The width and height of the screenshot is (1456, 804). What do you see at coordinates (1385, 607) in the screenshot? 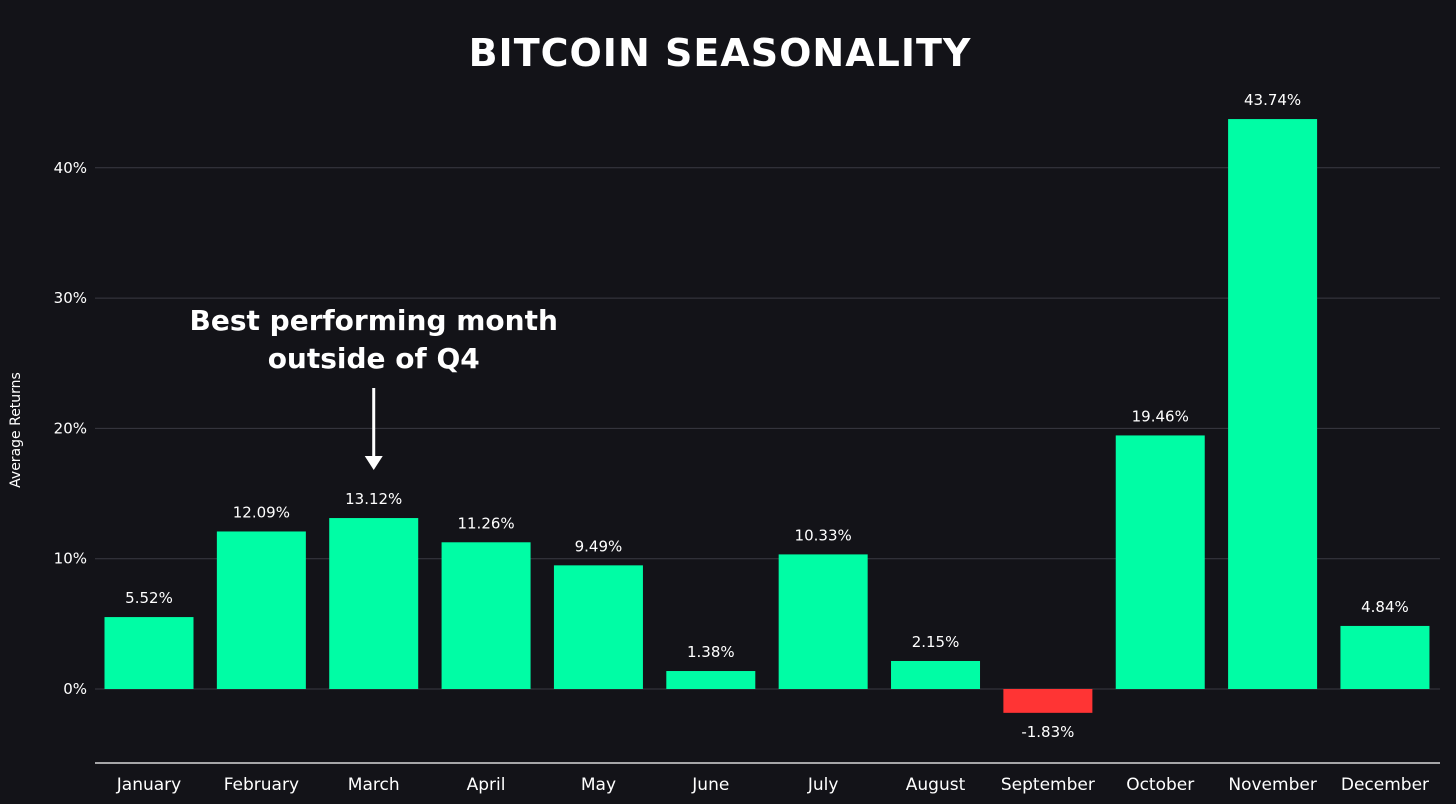
I see `value-label-december: 4.84%` at bounding box center [1385, 607].